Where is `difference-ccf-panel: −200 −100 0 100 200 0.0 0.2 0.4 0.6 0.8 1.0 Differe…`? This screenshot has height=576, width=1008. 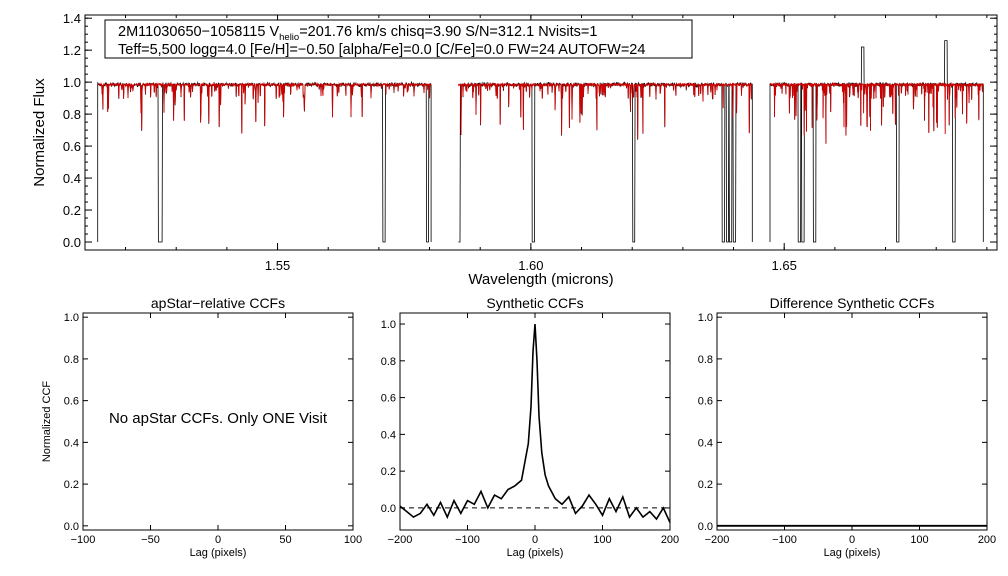
difference-ccf-panel: −200 −100 0 100 200 0.0 0.2 0.4 0.6 0.8 1.0 Differe… is located at coordinates (847, 427).